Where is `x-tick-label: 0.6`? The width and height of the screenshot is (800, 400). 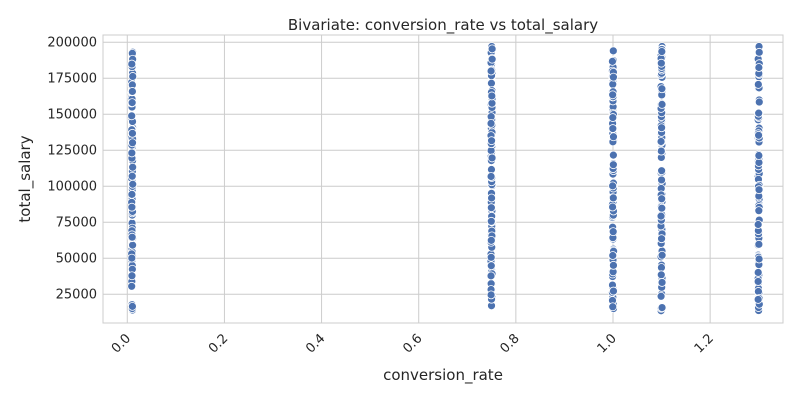
x-tick-label: 0.6 is located at coordinates (412, 343).